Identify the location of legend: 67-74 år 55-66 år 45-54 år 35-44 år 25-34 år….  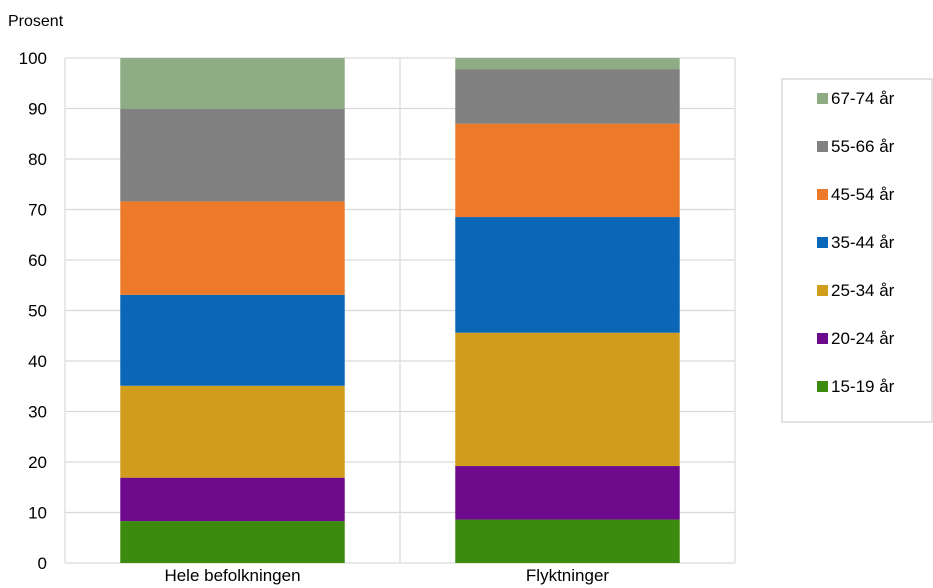
(857, 250).